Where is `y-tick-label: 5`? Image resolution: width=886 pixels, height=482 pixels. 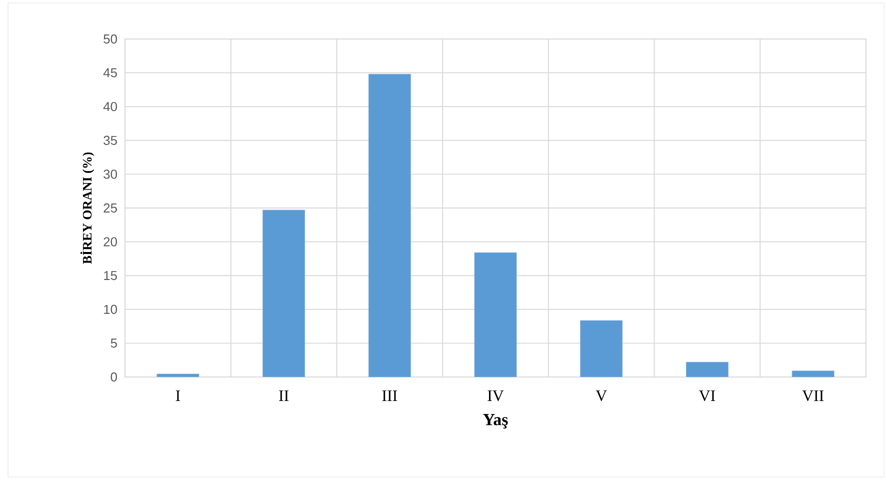
y-tick-label: 5 is located at coordinates (113, 343).